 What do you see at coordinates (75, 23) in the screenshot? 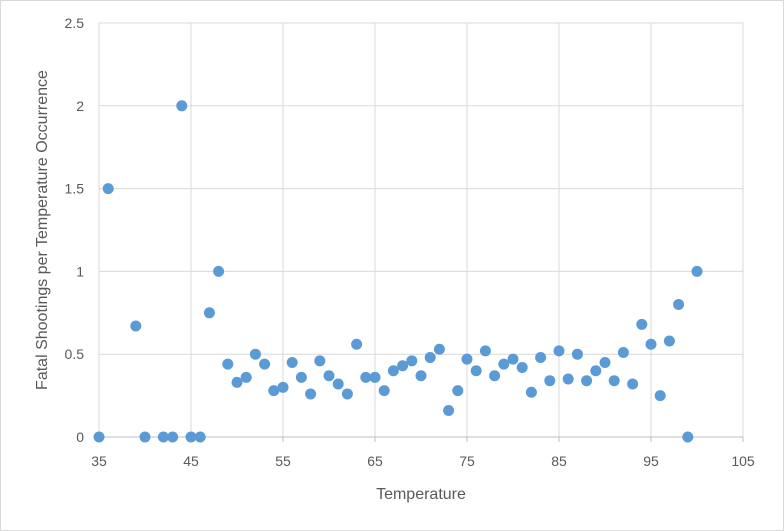
I see `y-tick-label: 2.5` at bounding box center [75, 23].